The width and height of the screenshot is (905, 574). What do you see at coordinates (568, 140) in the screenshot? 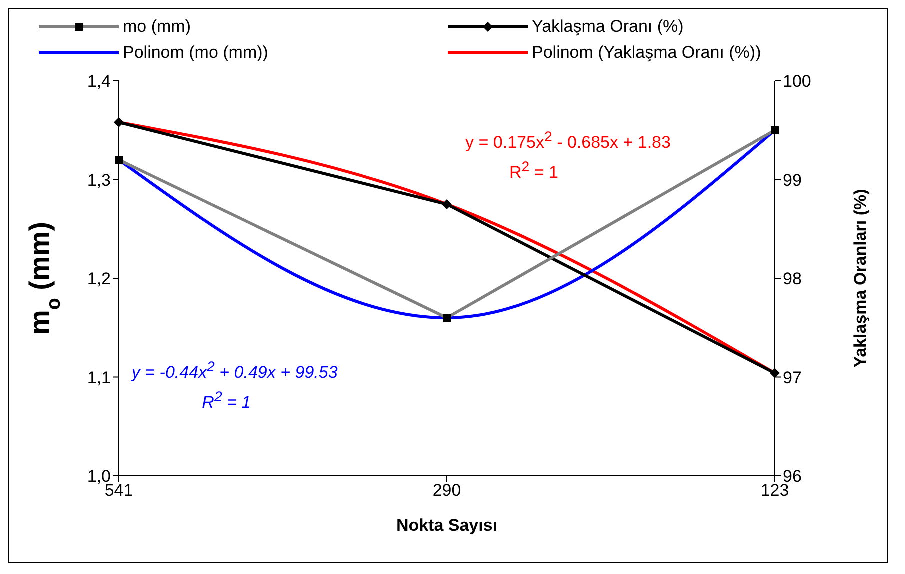
I see `annotation: y = 0.175x$^{2}$ - 0.685x + 1.83` at bounding box center [568, 140].